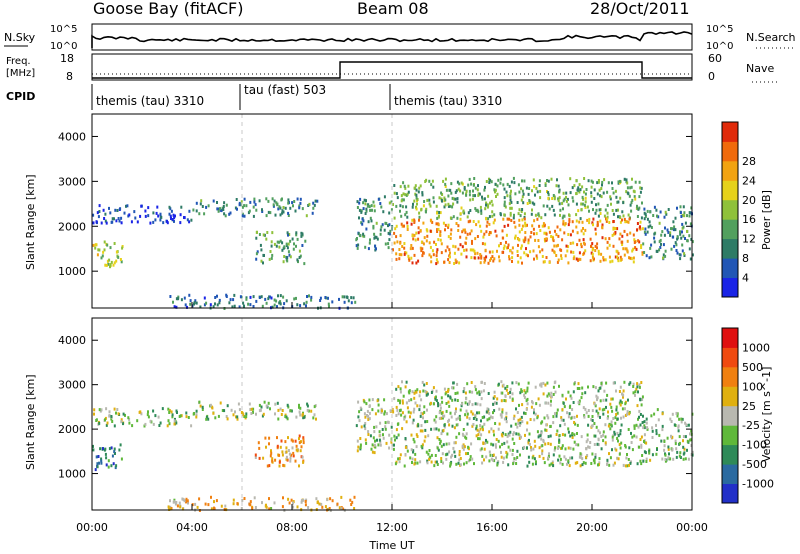 The height and width of the screenshot is (554, 800). I want to click on colorbar-tick-label: 28, so click(749, 161).